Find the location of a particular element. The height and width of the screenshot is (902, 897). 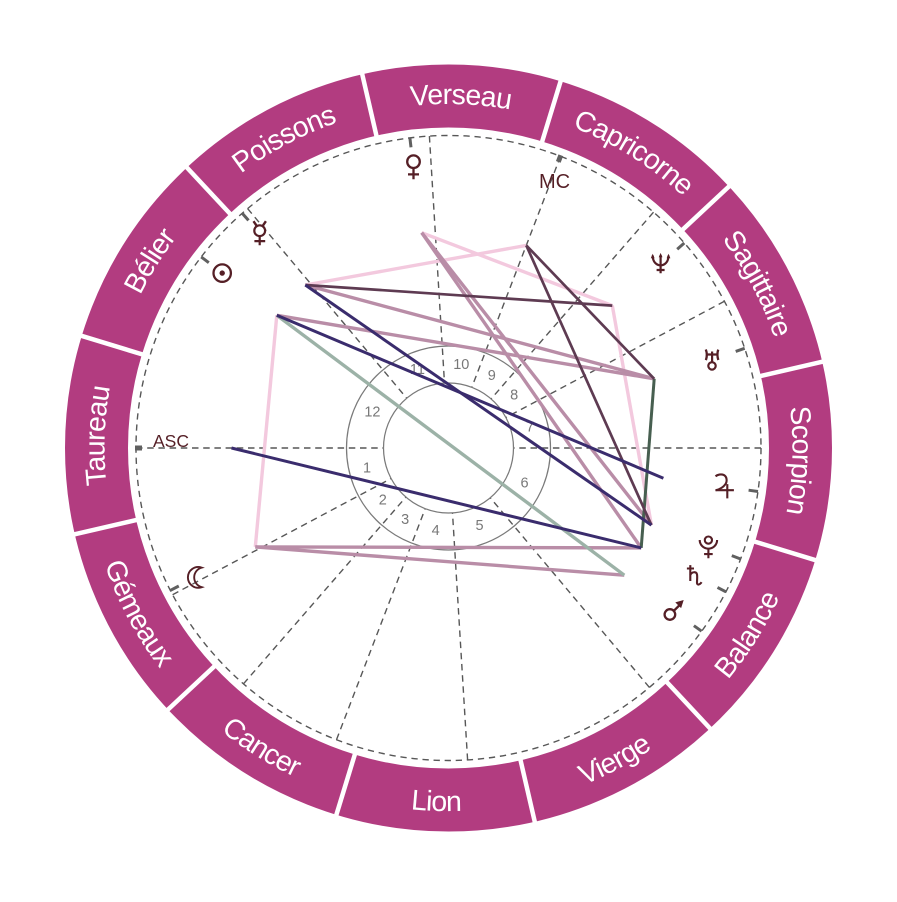

svg-text: 5 is located at coordinates (480, 526).